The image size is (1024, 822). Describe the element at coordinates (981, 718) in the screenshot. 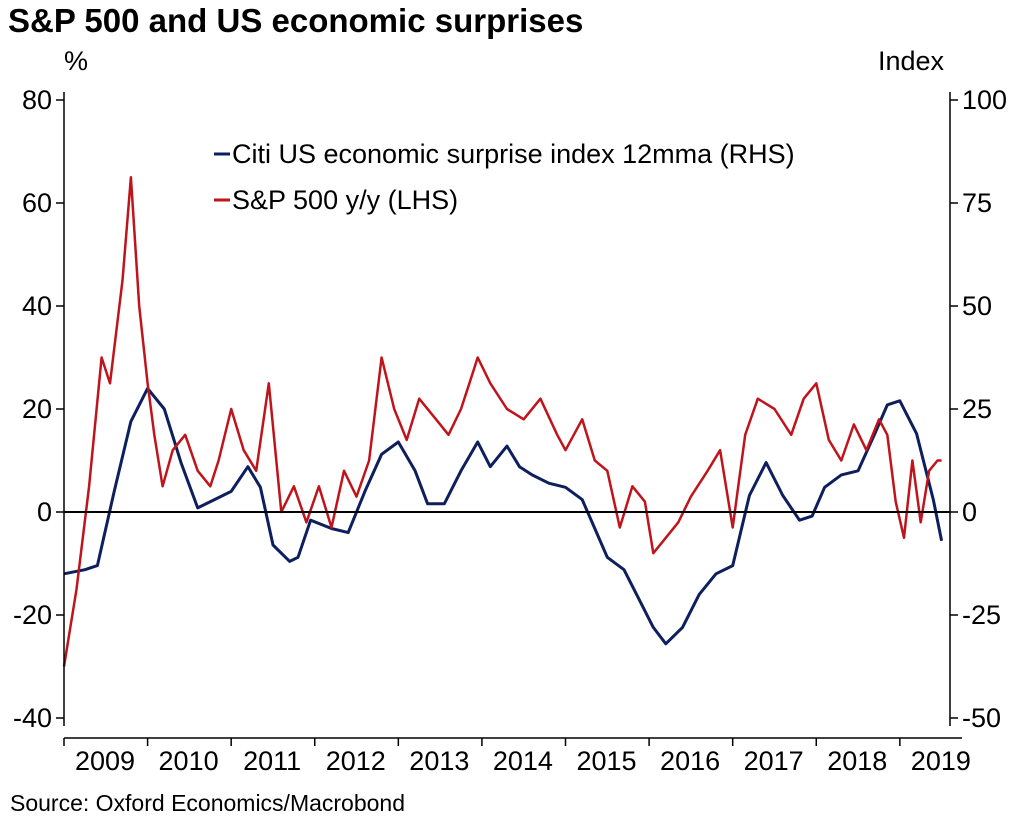

I see `right-axis-tick-label: -50` at that location.